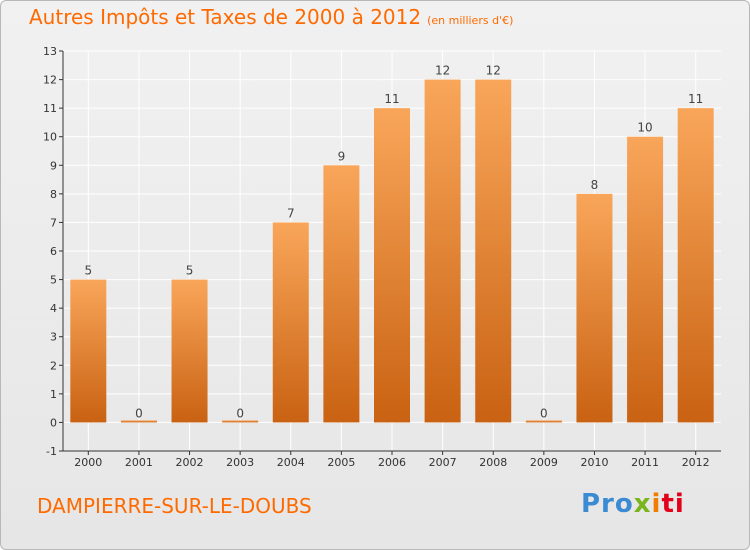 This screenshot has height=550, width=750. What do you see at coordinates (51, 451) in the screenshot?
I see `y-tick-label: -1` at bounding box center [51, 451].